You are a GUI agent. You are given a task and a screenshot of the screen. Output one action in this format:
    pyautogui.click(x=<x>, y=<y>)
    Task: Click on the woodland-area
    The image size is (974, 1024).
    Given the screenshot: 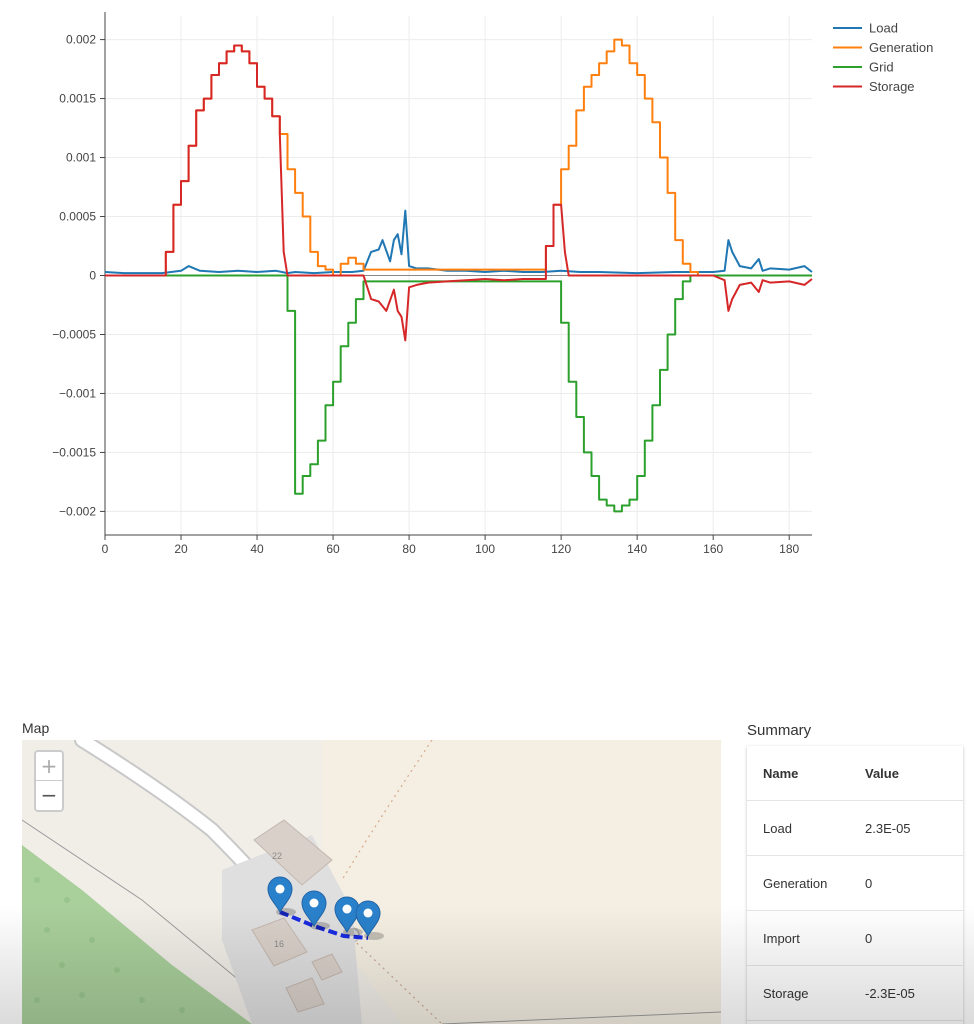 What is the action you would take?
    pyautogui.click(x=137, y=934)
    